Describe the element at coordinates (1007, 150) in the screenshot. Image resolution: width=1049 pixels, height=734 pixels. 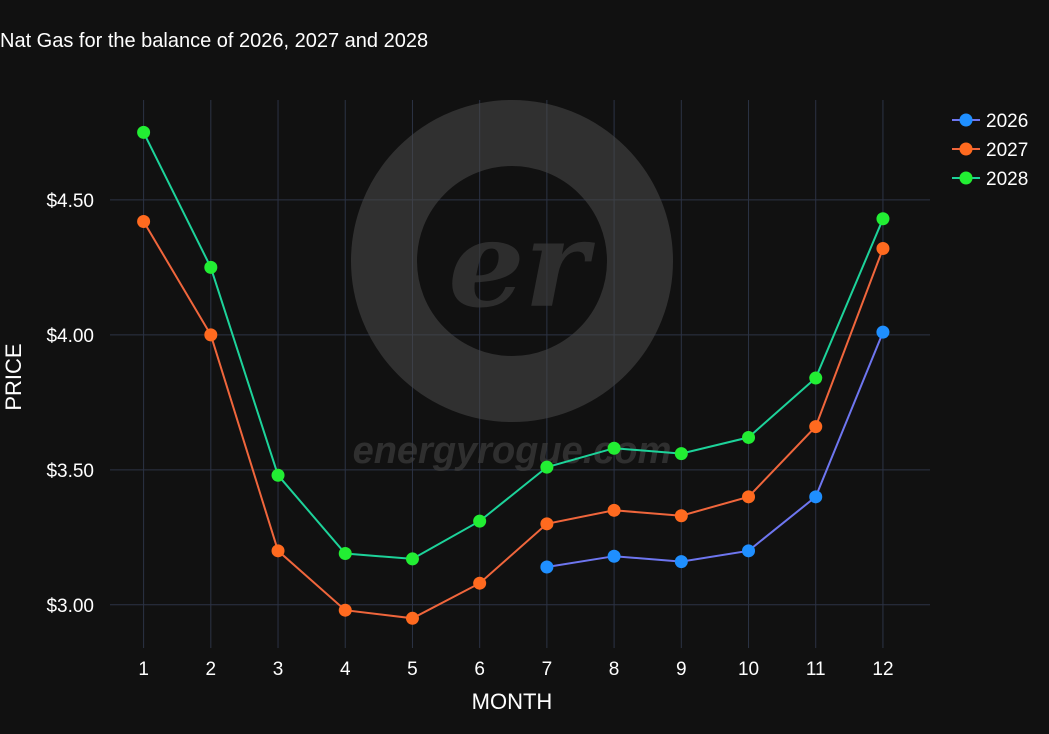
I see `legend-label: 2027` at that location.